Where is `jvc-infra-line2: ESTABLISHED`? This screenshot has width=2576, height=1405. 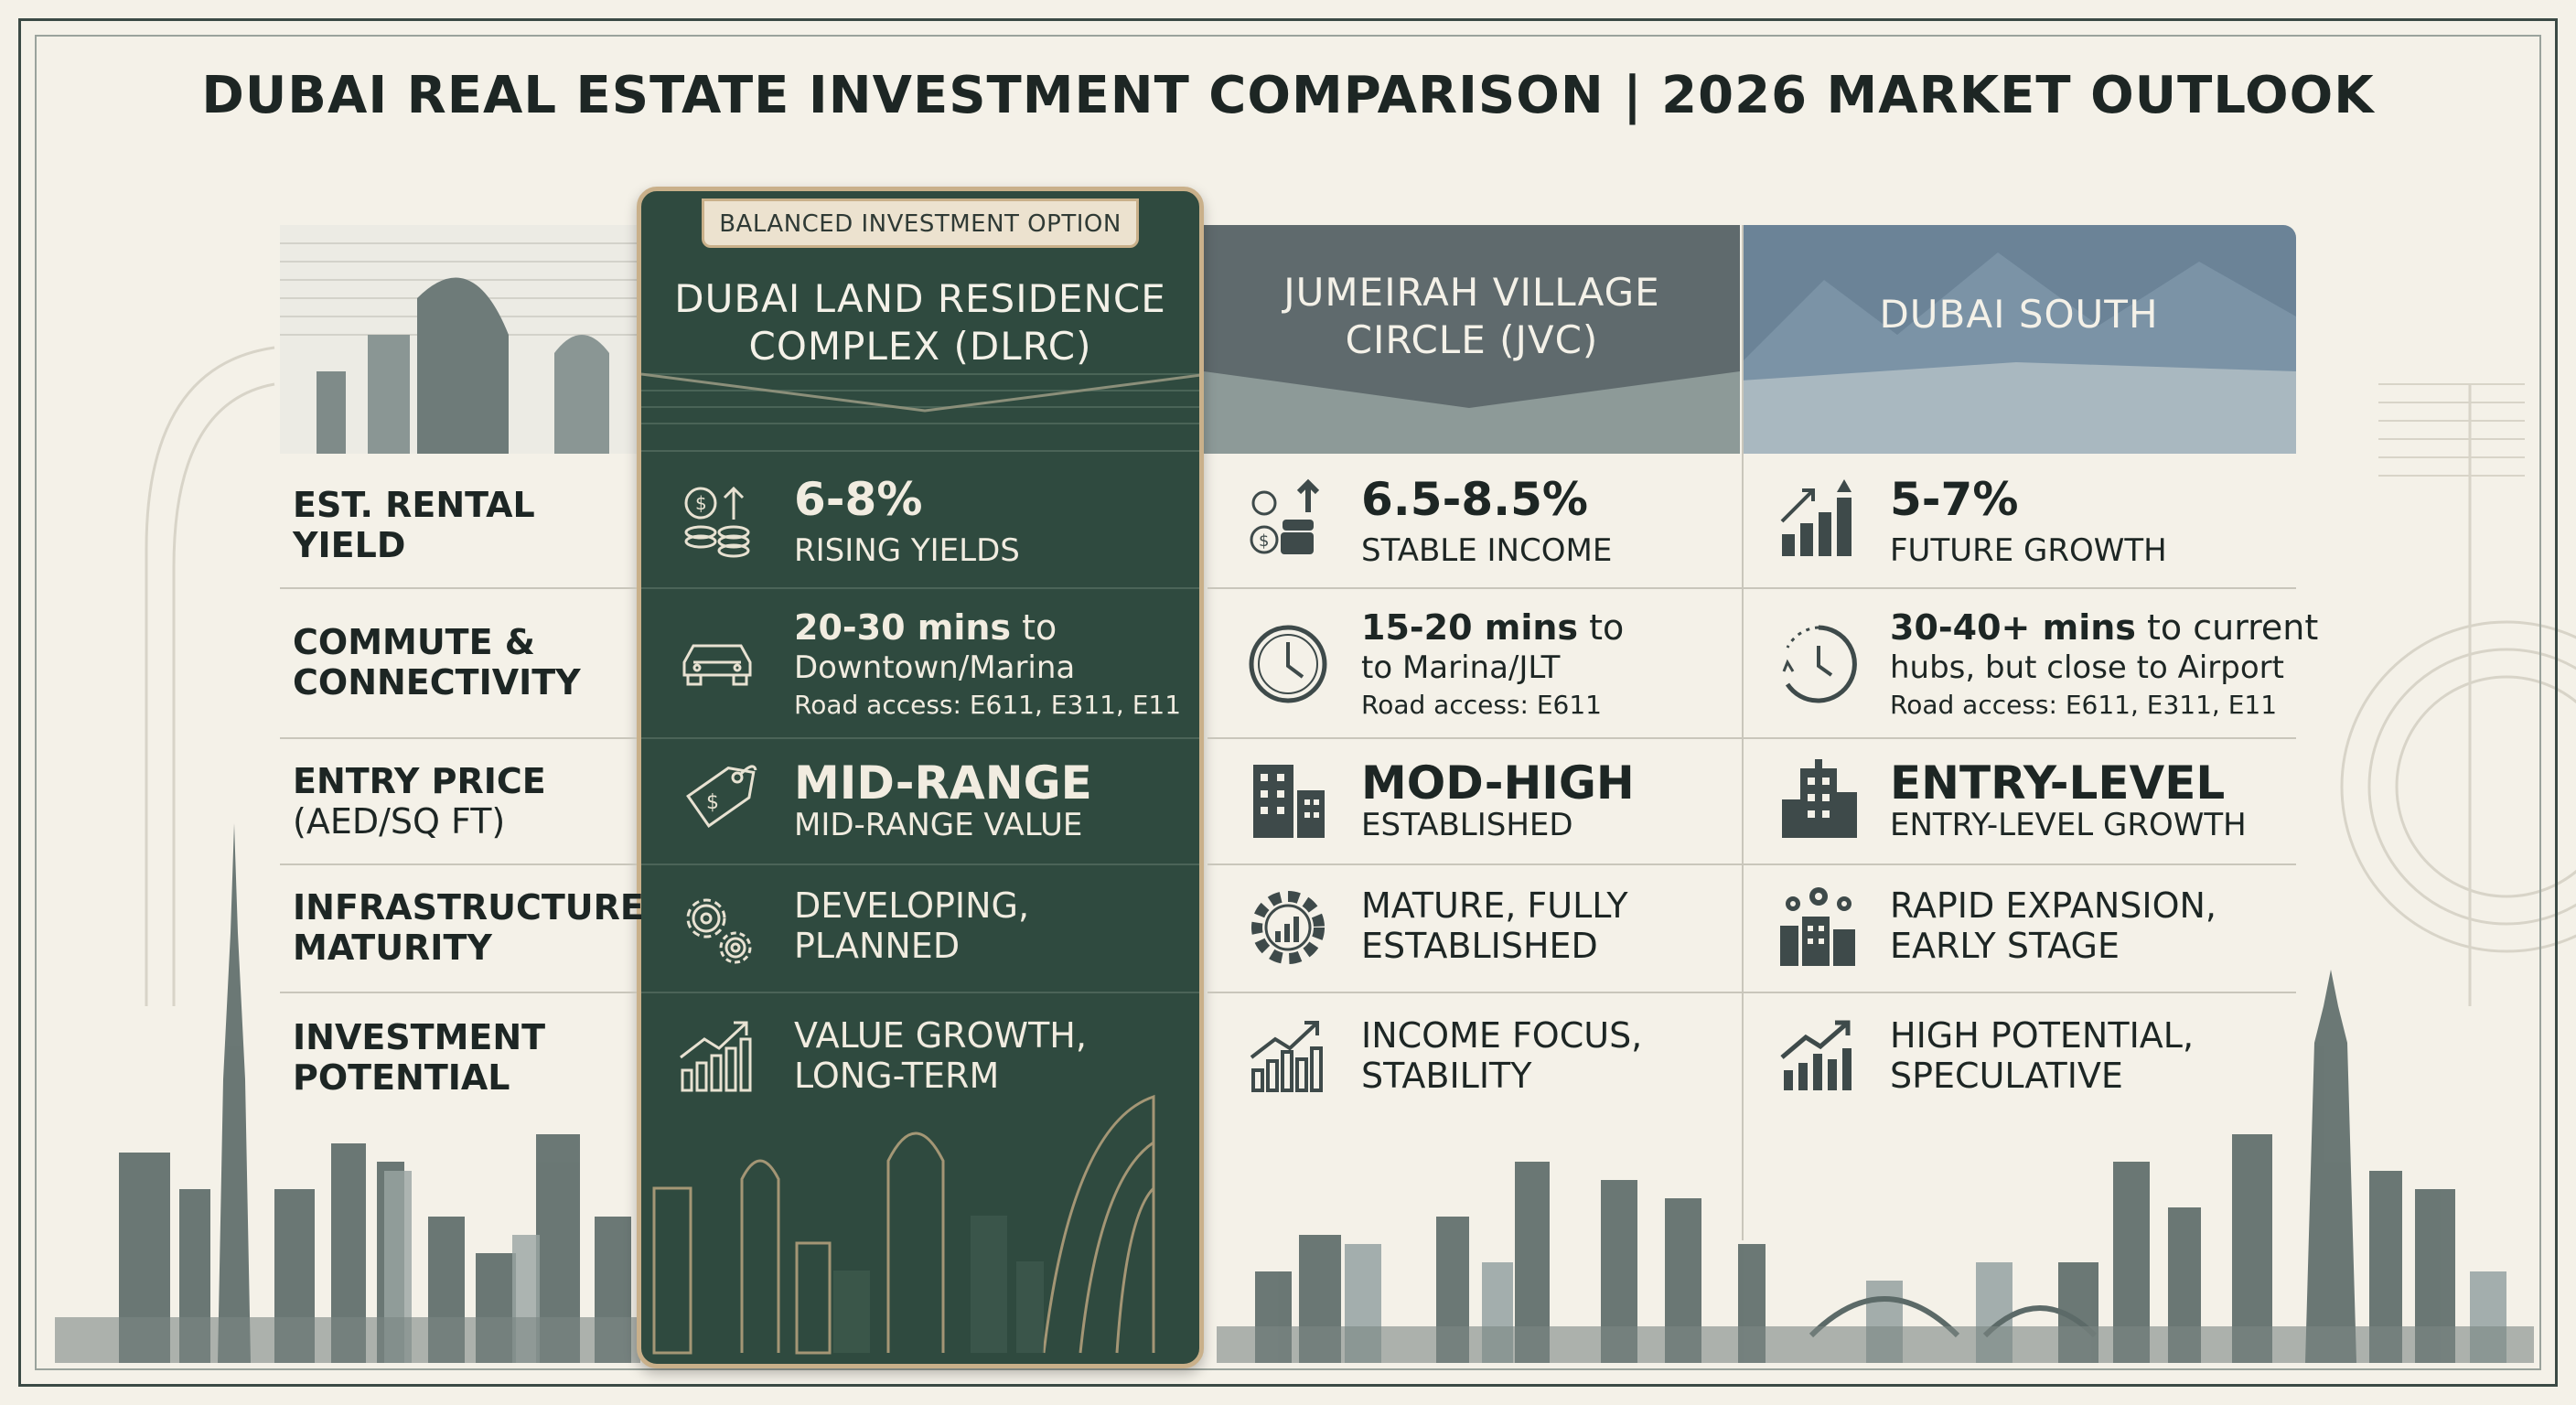
jvc-infra-line2: ESTABLISHED is located at coordinates (1479, 946).